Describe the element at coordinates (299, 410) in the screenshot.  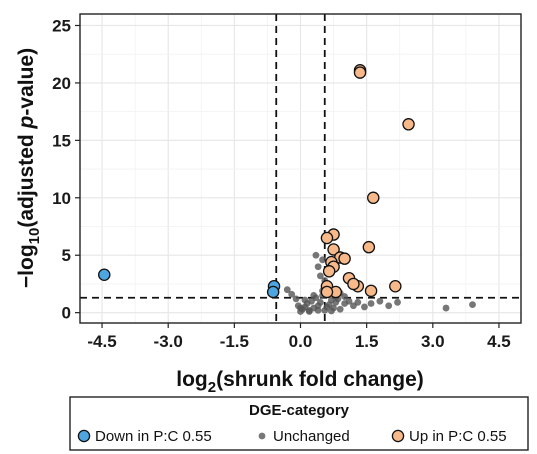
I see `legend-title: DGE-category` at that location.